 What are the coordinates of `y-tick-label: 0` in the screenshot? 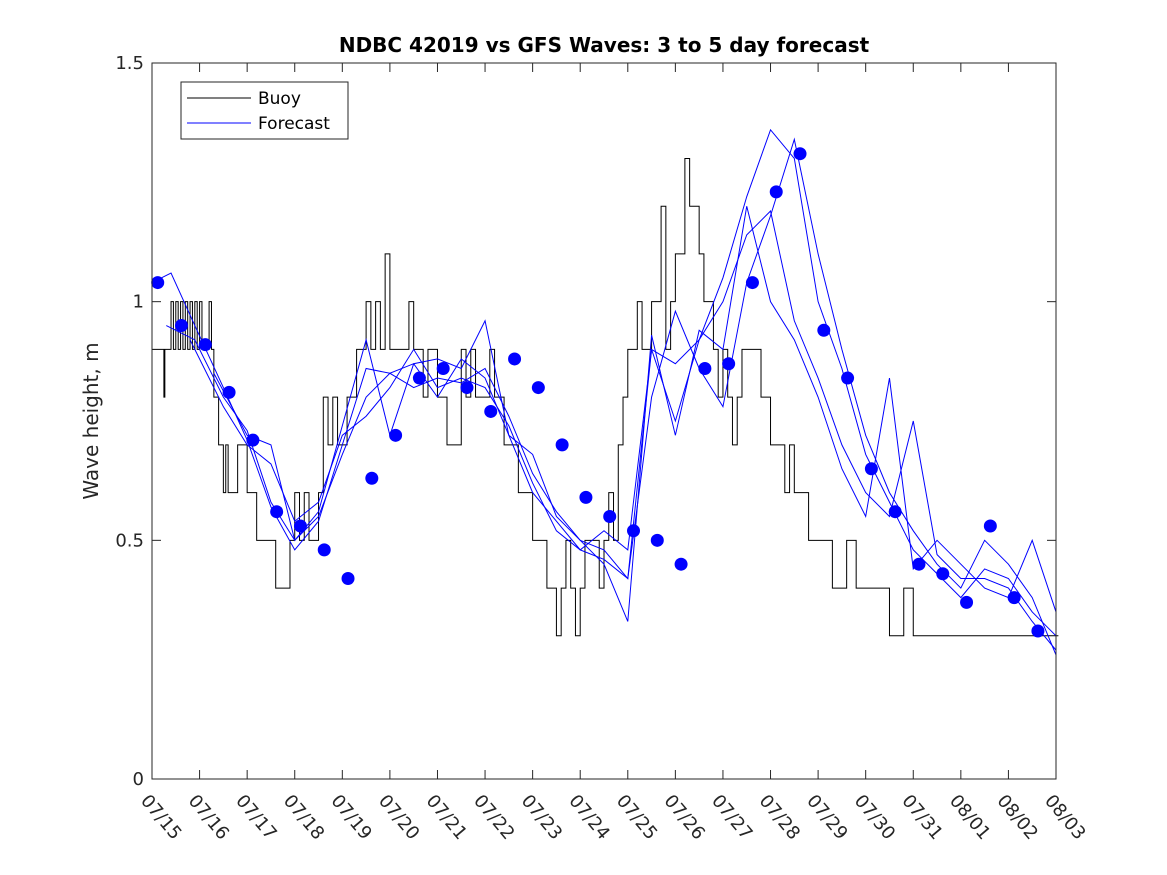 It's located at (138, 779).